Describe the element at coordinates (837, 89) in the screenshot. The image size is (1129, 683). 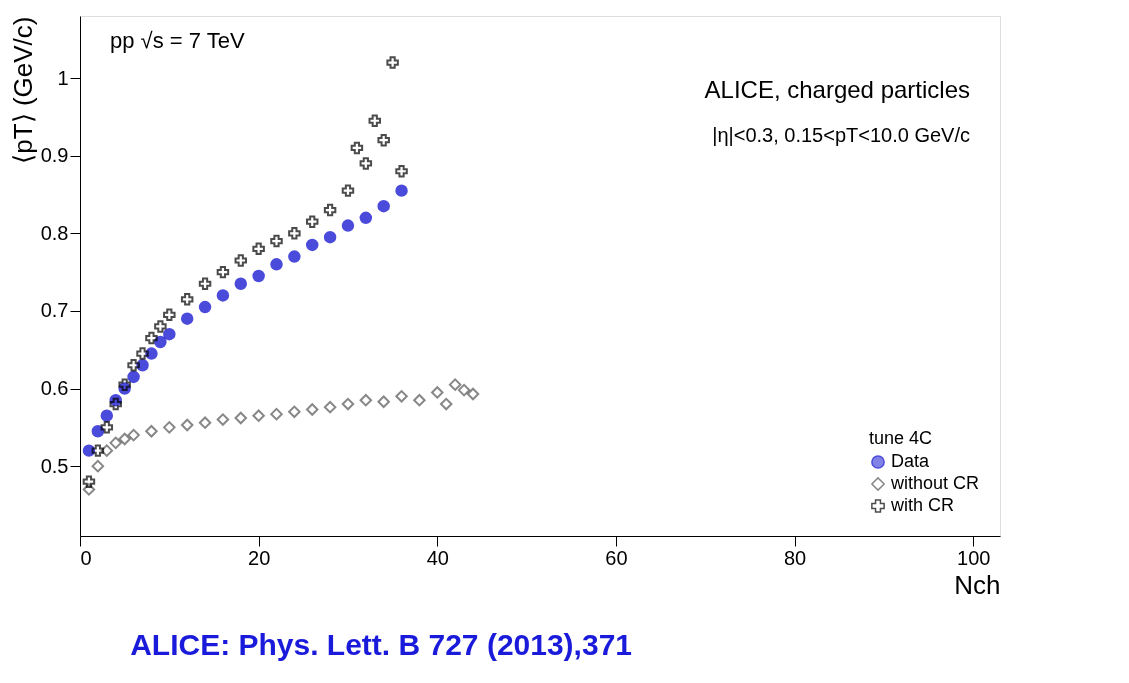
I see `annotation: ALICE, charged particles` at that location.